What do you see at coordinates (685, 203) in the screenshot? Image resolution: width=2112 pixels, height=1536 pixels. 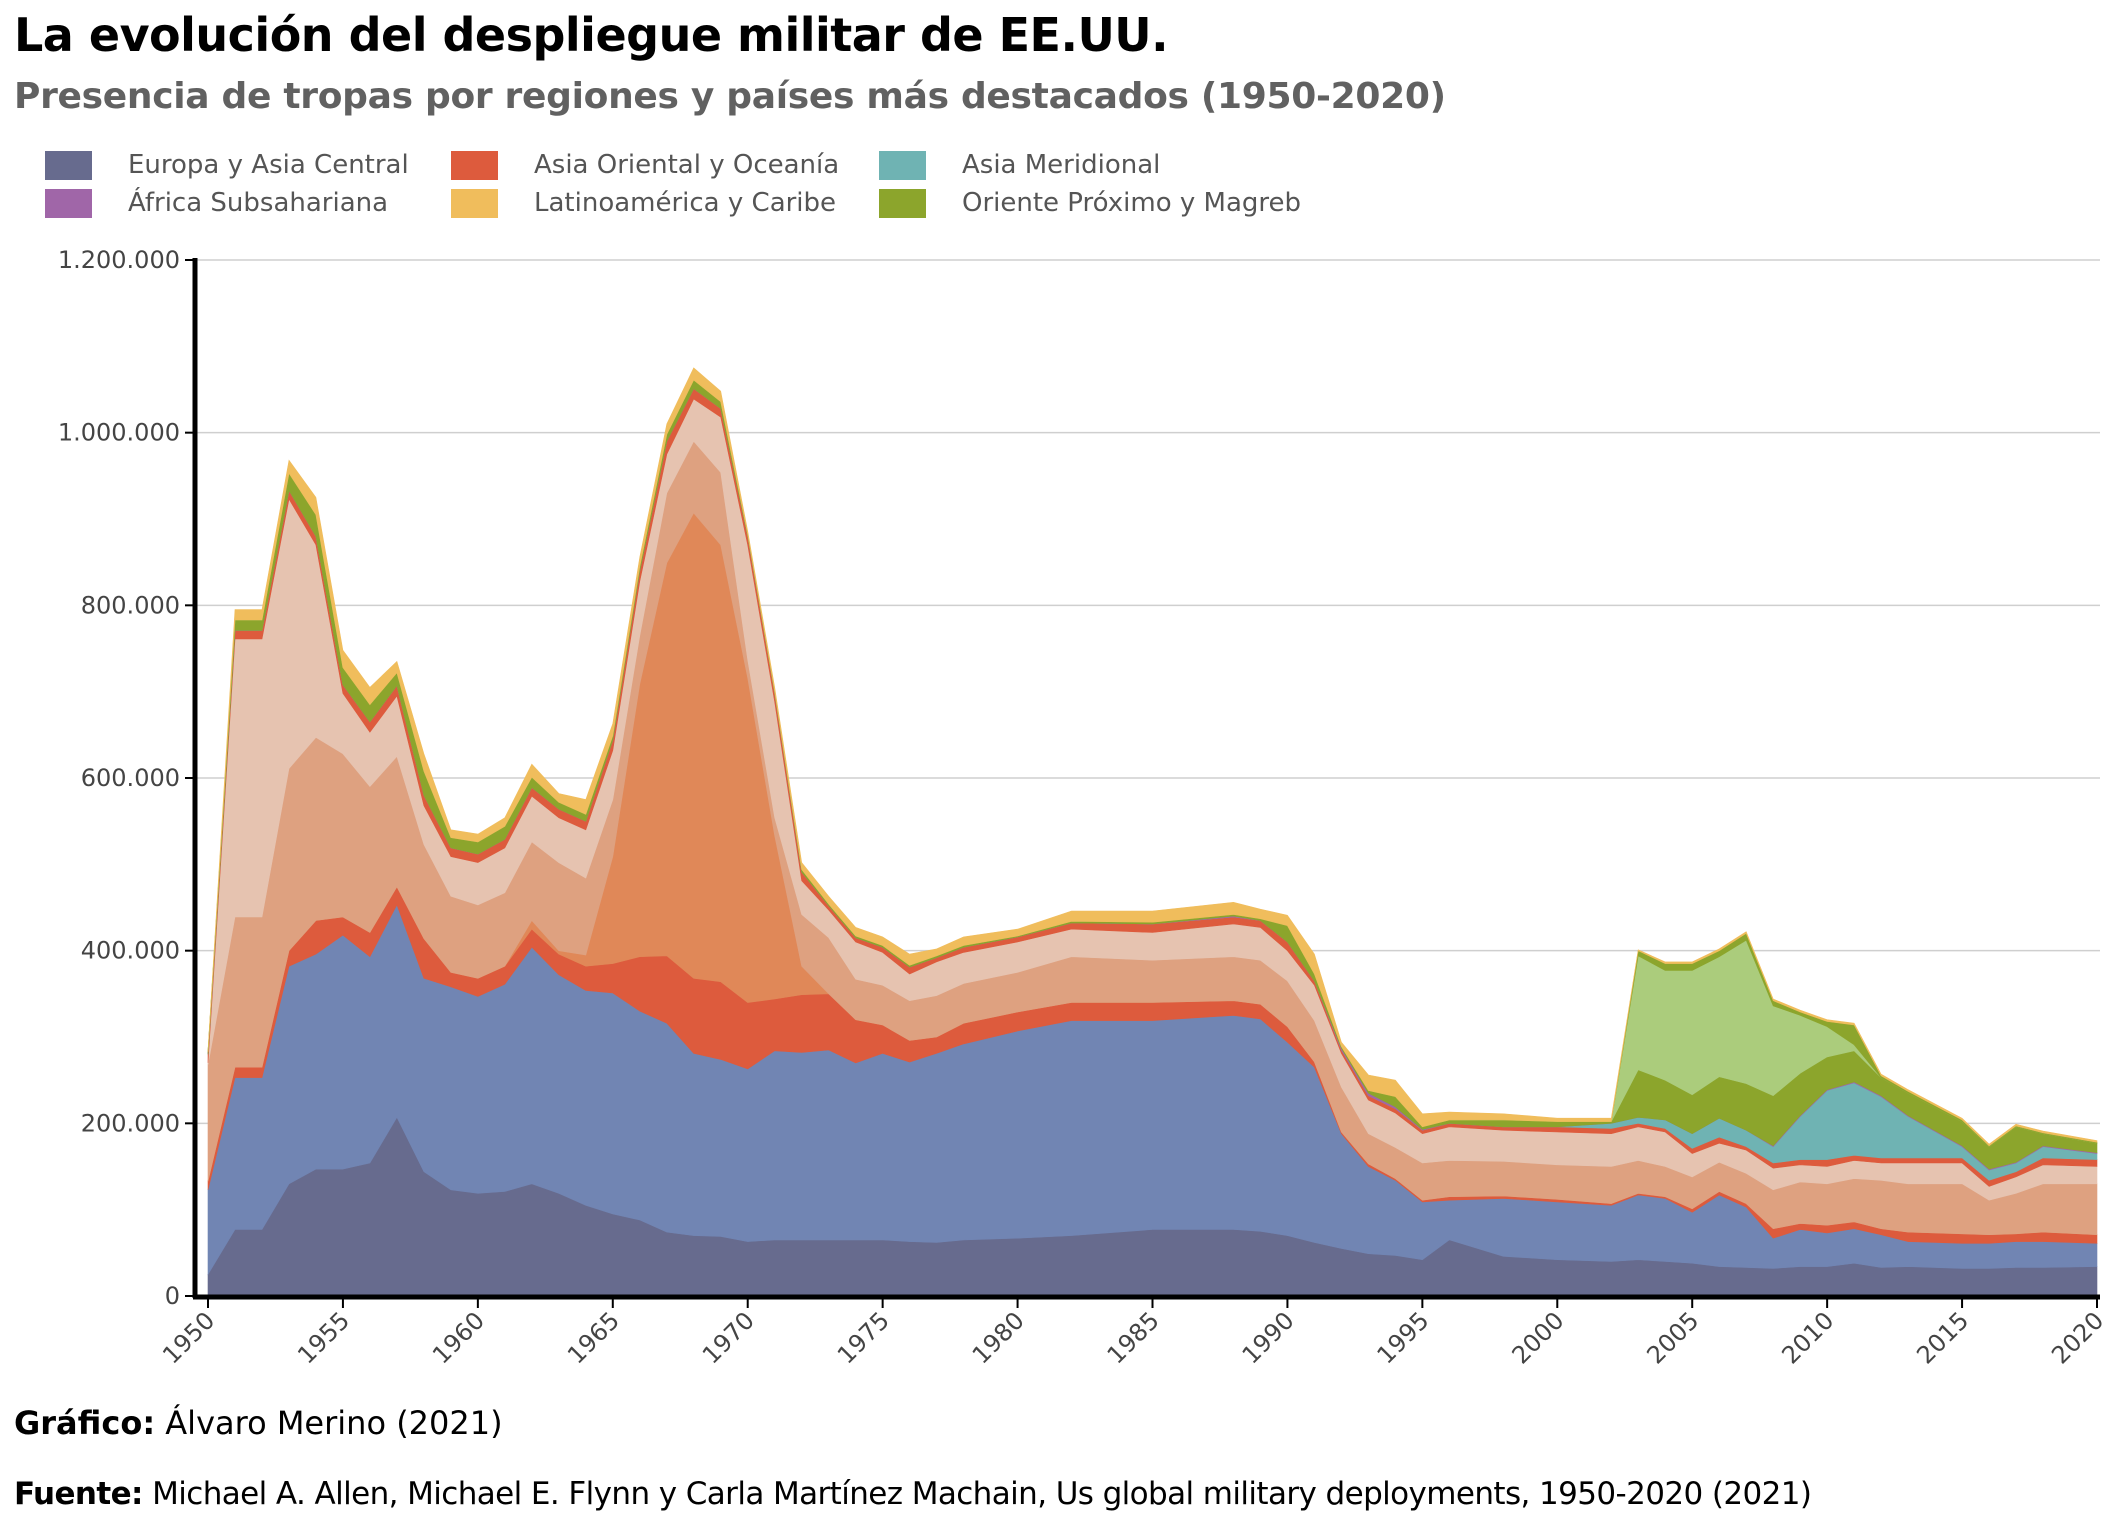 I see `legend-label: Latinoamérica y Caribe` at bounding box center [685, 203].